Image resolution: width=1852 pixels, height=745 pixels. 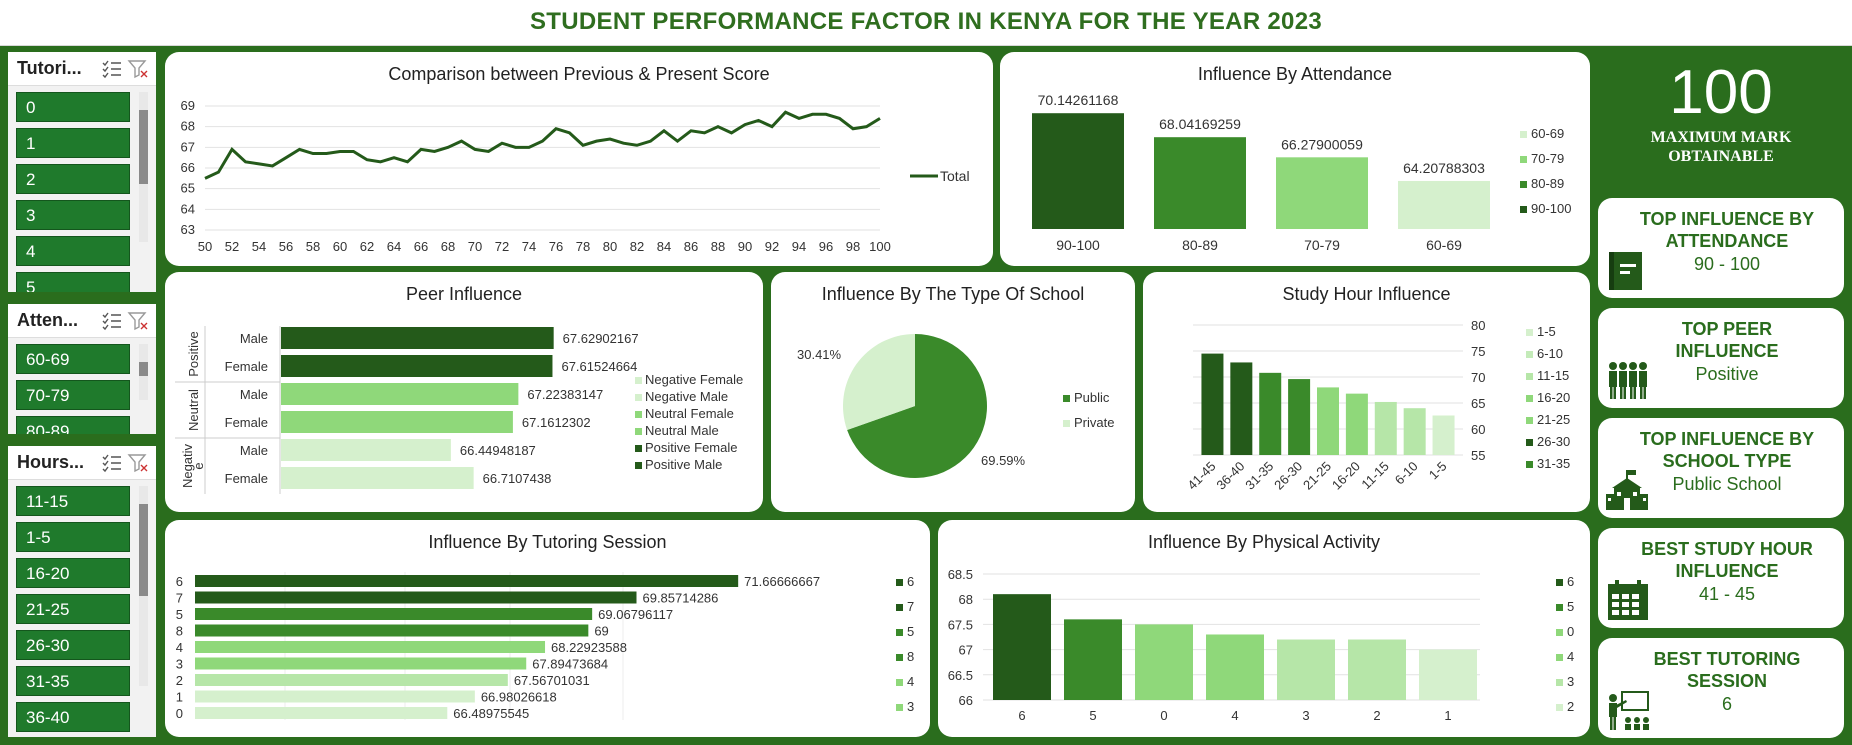 I want to click on data-label: 69.59%, so click(x=1003, y=460).